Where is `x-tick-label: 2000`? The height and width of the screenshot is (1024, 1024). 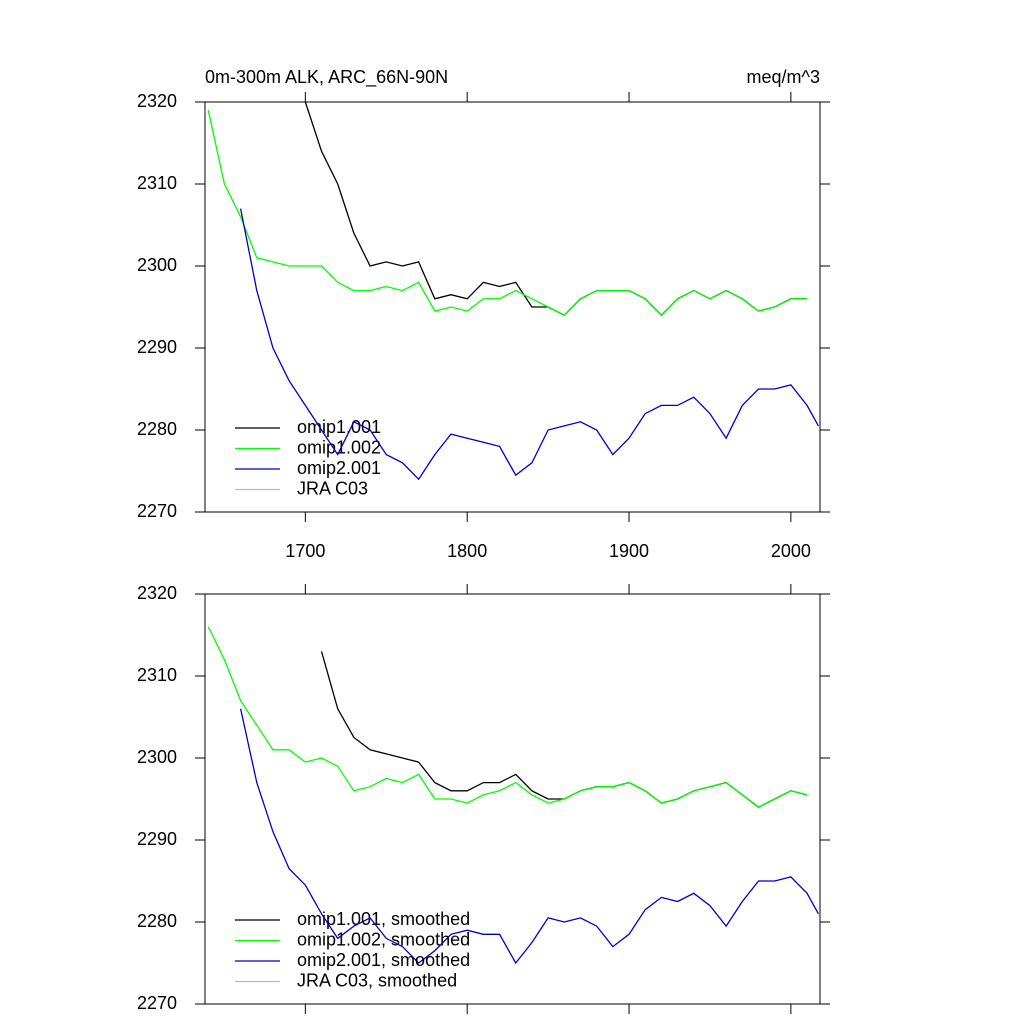 x-tick-label: 2000 is located at coordinates (791, 551).